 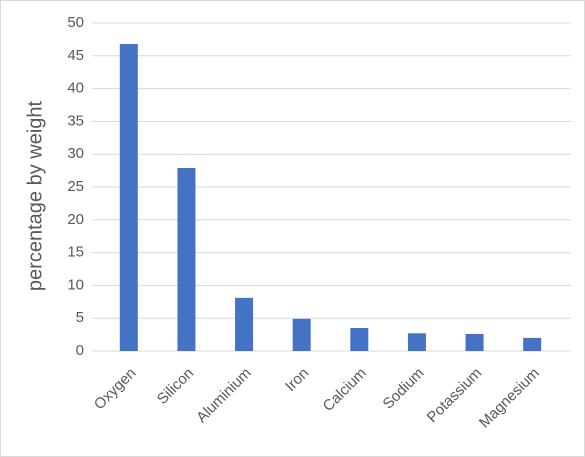 What do you see at coordinates (80, 317) in the screenshot?
I see `y-tick-label: 5` at bounding box center [80, 317].